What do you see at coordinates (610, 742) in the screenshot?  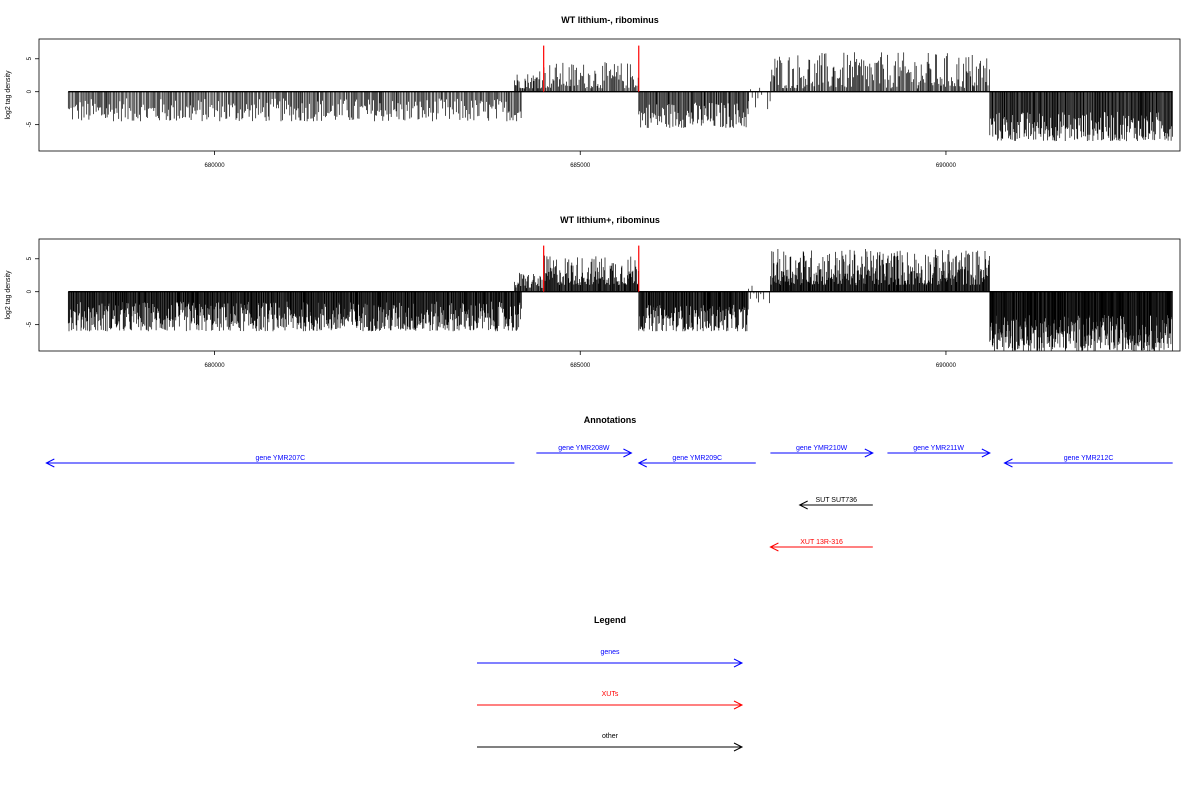 I see `legend-item: other` at bounding box center [610, 742].